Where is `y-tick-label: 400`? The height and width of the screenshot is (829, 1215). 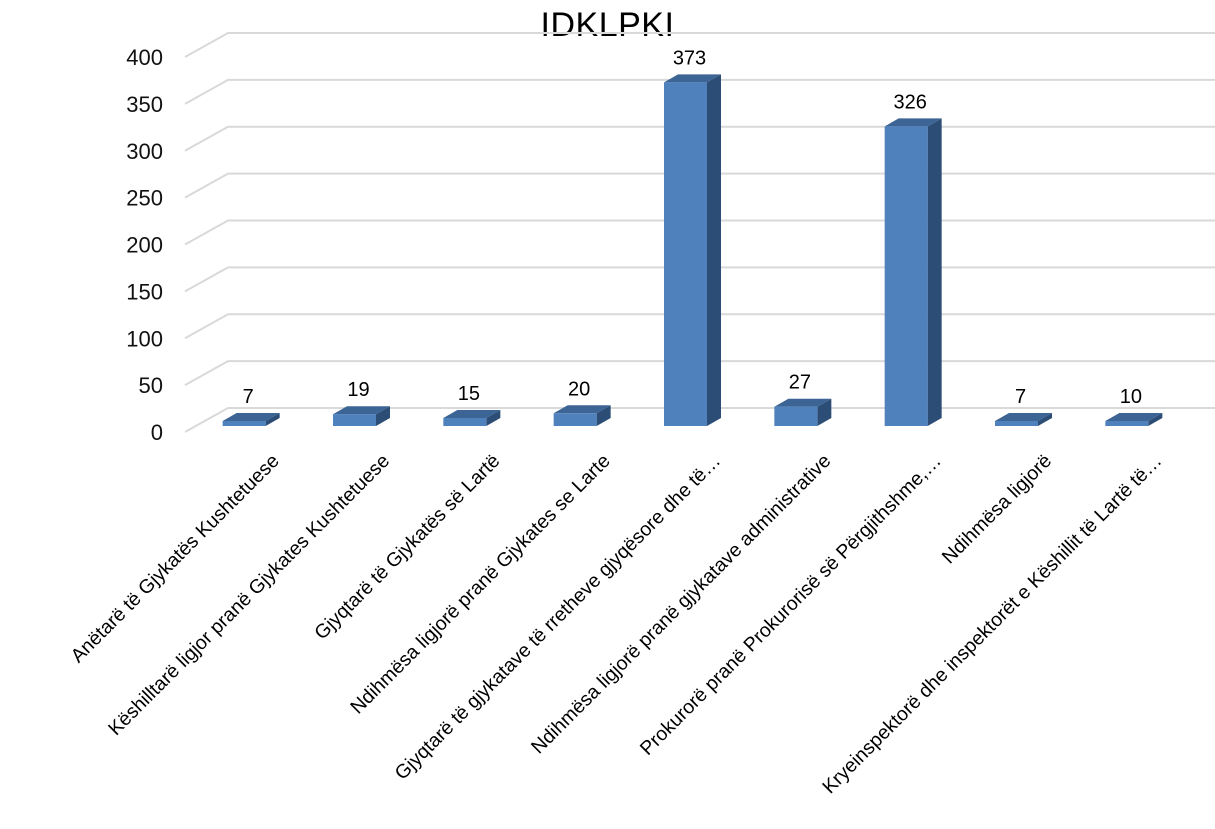
y-tick-label: 400 is located at coordinates (144, 57).